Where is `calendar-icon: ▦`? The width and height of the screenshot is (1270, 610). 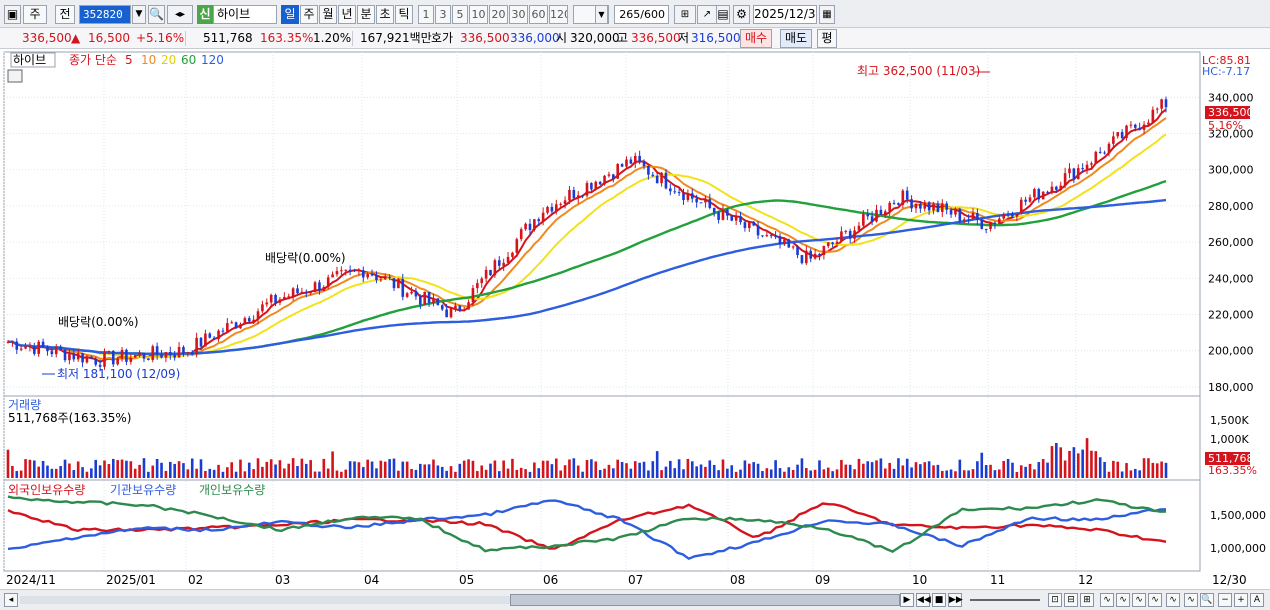 calendar-icon: ▦ is located at coordinates (827, 14).